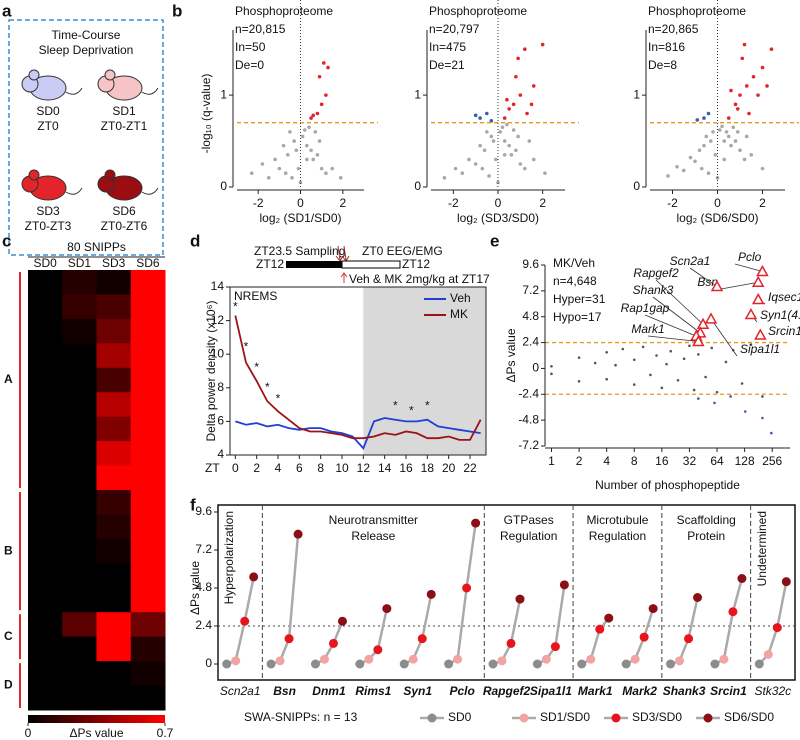 This screenshot has width=800, height=740. I want to click on diagram-frame, so click(86, 137).